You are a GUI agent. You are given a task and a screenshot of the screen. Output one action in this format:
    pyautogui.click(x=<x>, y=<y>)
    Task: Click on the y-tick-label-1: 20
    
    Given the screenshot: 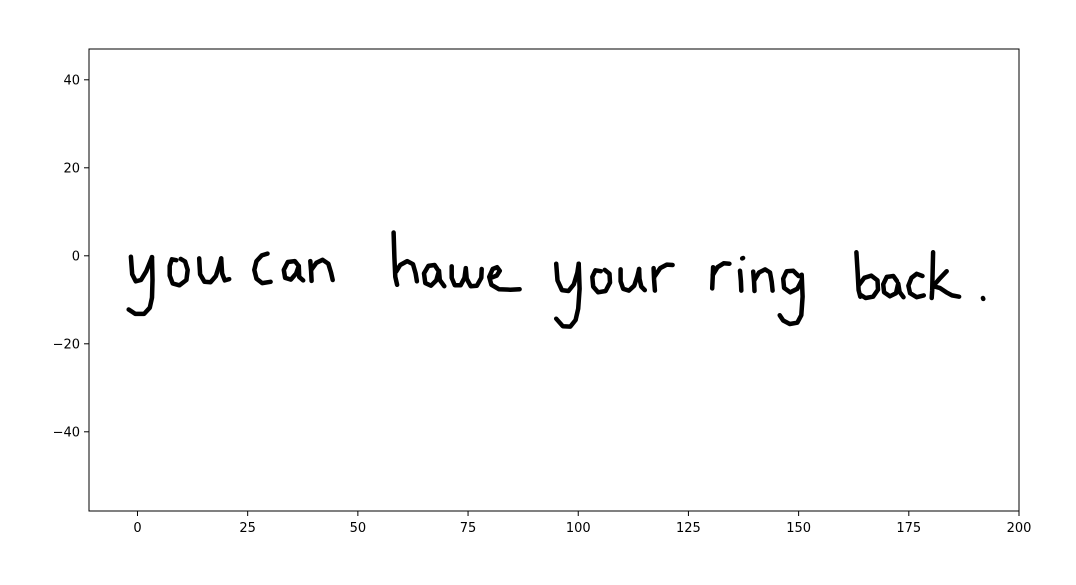 What is the action you would take?
    pyautogui.click(x=71, y=168)
    